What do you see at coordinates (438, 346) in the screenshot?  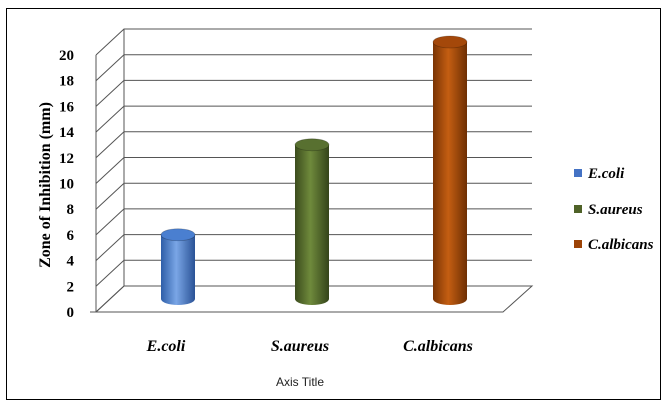 I see `x-tick-label: C.albicans` at bounding box center [438, 346].